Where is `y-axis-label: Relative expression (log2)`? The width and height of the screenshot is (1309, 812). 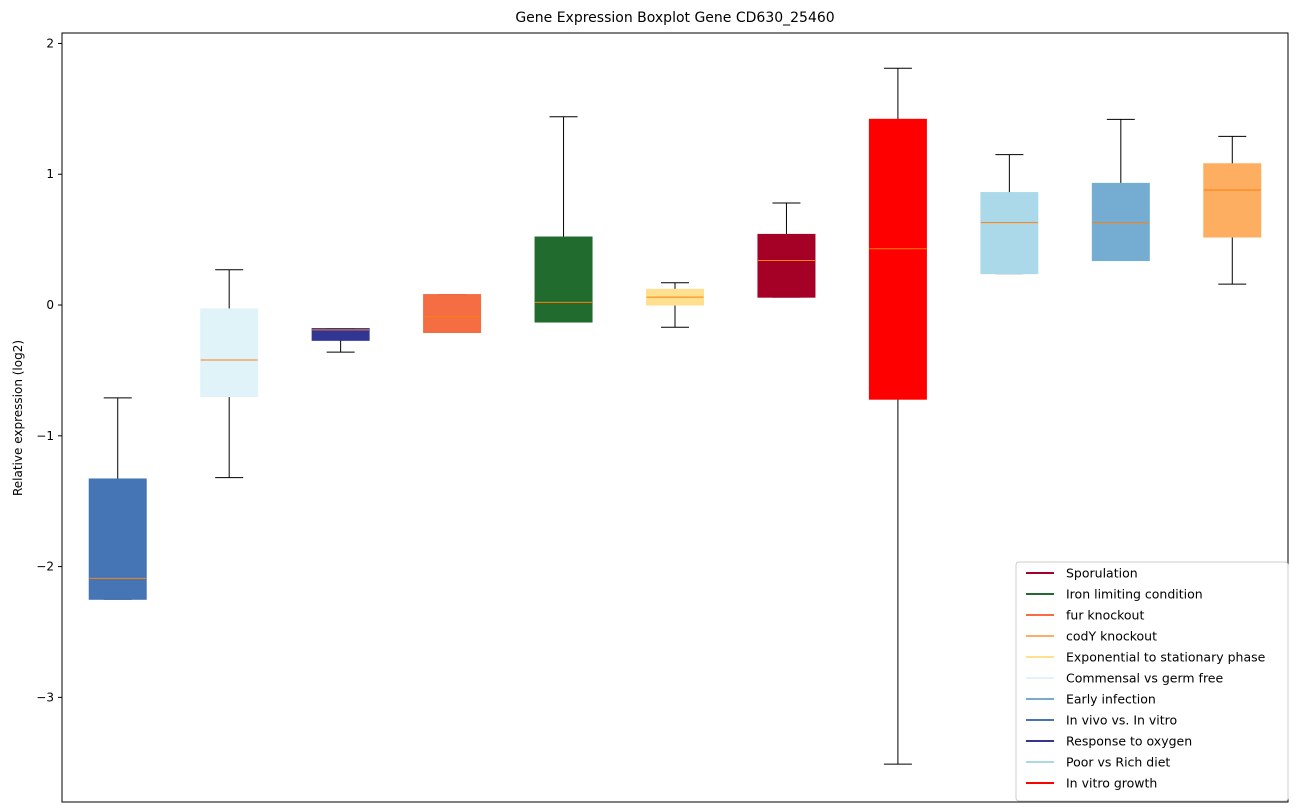
y-axis-label: Relative expression (log2) is located at coordinates (18, 418).